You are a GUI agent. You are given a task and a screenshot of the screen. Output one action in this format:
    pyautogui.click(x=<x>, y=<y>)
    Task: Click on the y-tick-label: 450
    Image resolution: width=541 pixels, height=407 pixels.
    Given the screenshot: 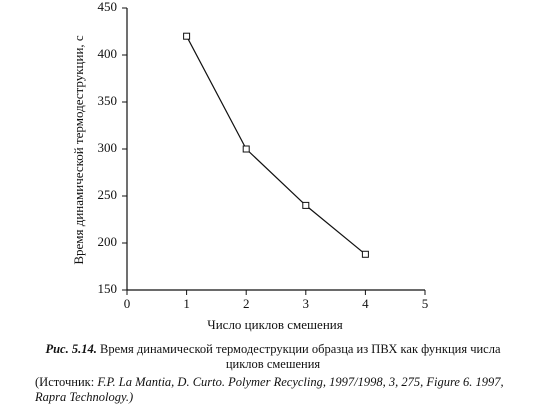 What is the action you would take?
    pyautogui.click(x=108, y=7)
    